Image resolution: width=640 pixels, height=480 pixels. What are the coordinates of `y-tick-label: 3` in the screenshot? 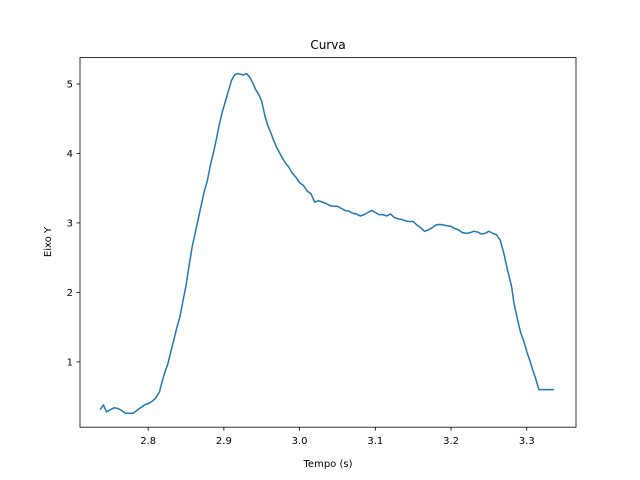 It's located at (70, 223).